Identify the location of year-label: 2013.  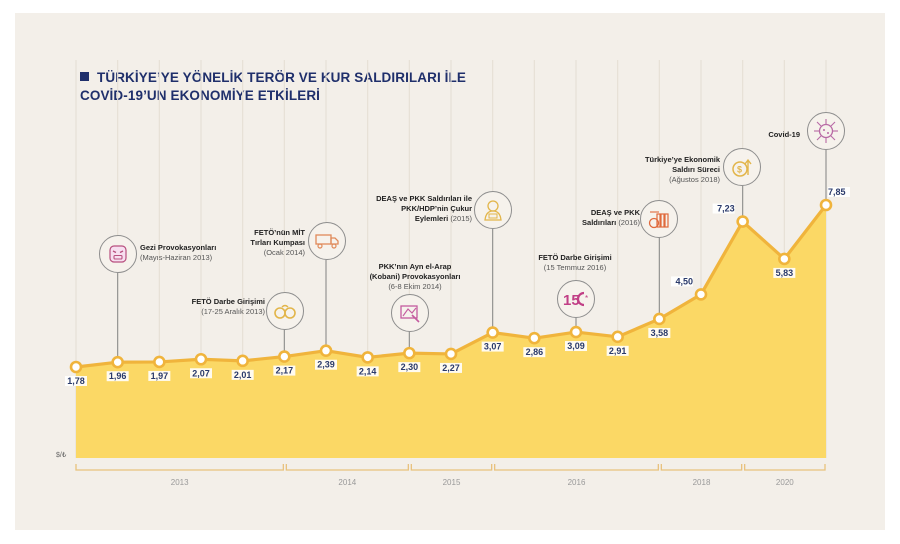
(179, 482).